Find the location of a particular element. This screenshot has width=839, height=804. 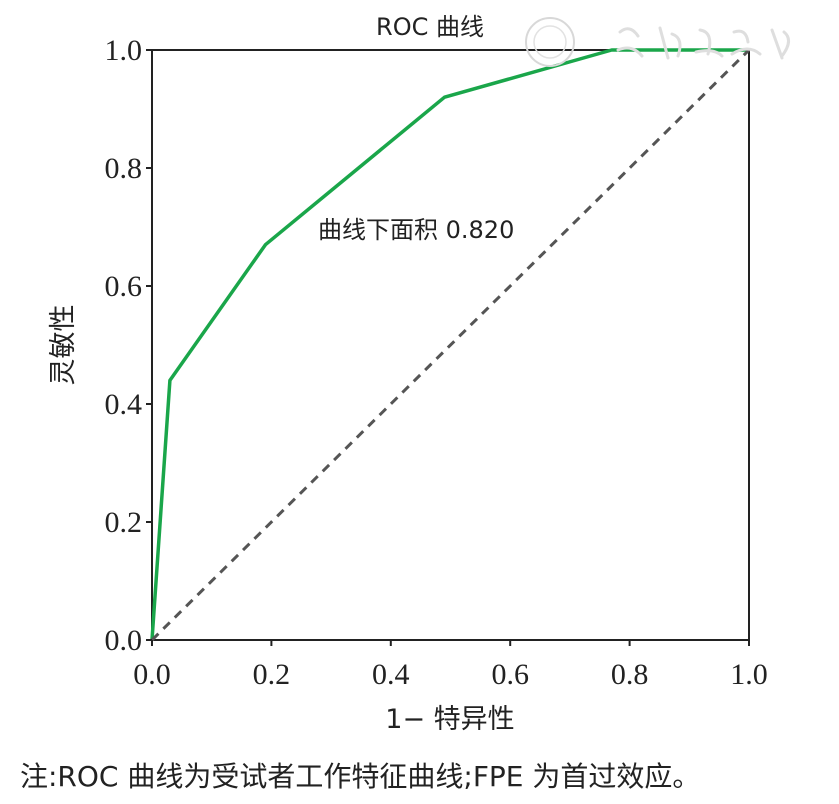

y-axis-ticks: 0.0 0.2 0.4 0.6 0.8 1.0 is located at coordinates (128, 345).